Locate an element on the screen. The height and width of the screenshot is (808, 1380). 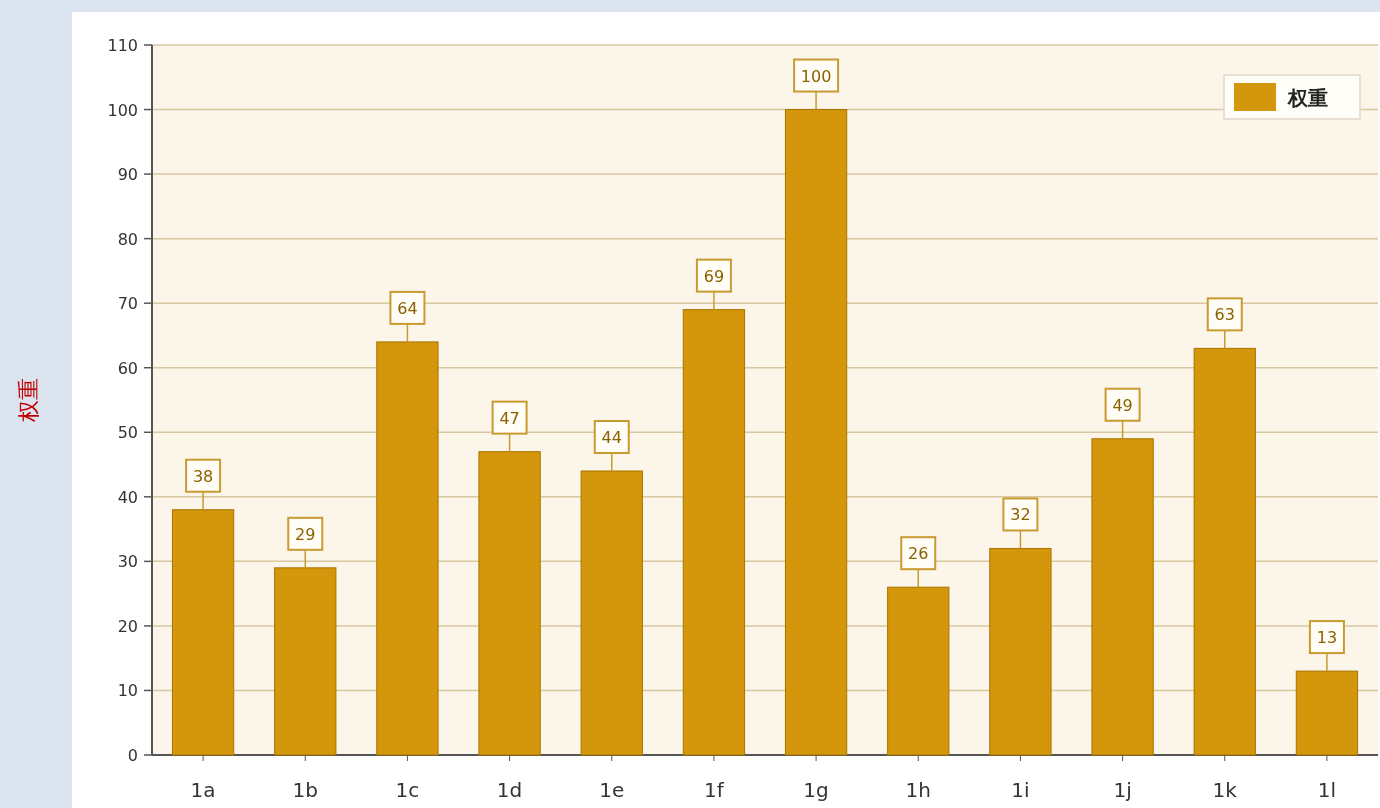
data-label: 44 is located at coordinates (611, 437).